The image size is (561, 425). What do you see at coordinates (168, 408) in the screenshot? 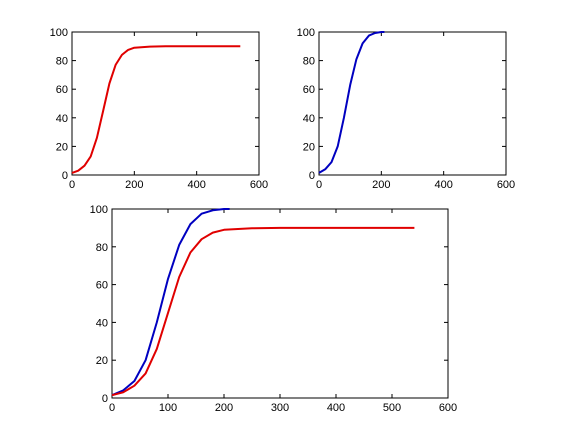
I see `x-tick-label: 100` at bounding box center [168, 408].